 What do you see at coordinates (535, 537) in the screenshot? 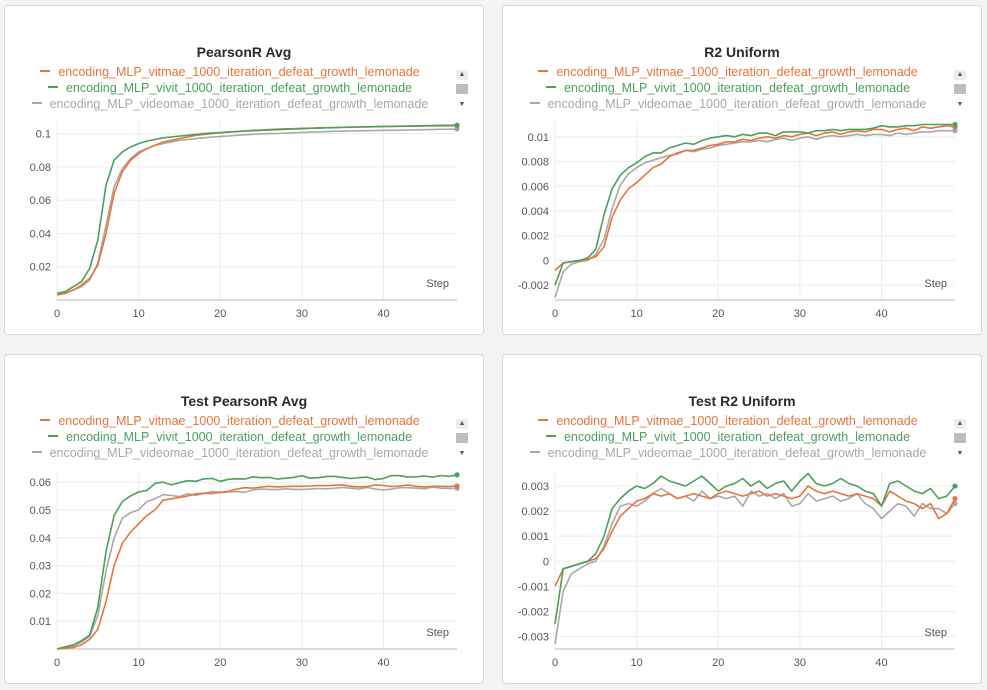
I see `y-tick-label: 0.001` at bounding box center [535, 537].